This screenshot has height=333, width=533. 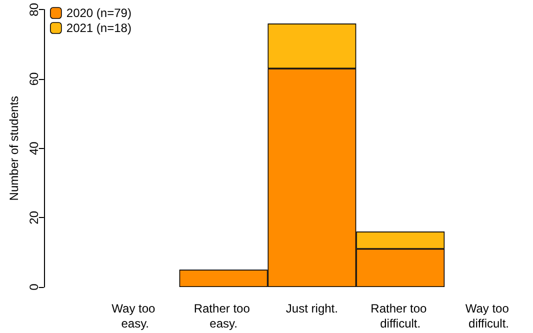 I want to click on y-tick-label: 80, so click(x=33, y=9).